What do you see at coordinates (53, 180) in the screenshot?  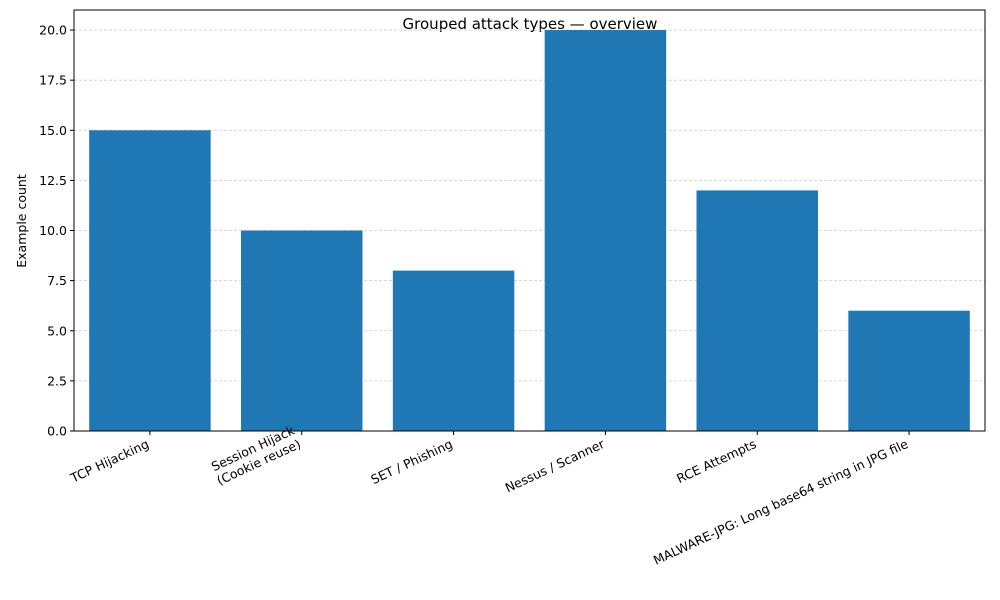 I see `y-tick-label: 12.5` at bounding box center [53, 180].